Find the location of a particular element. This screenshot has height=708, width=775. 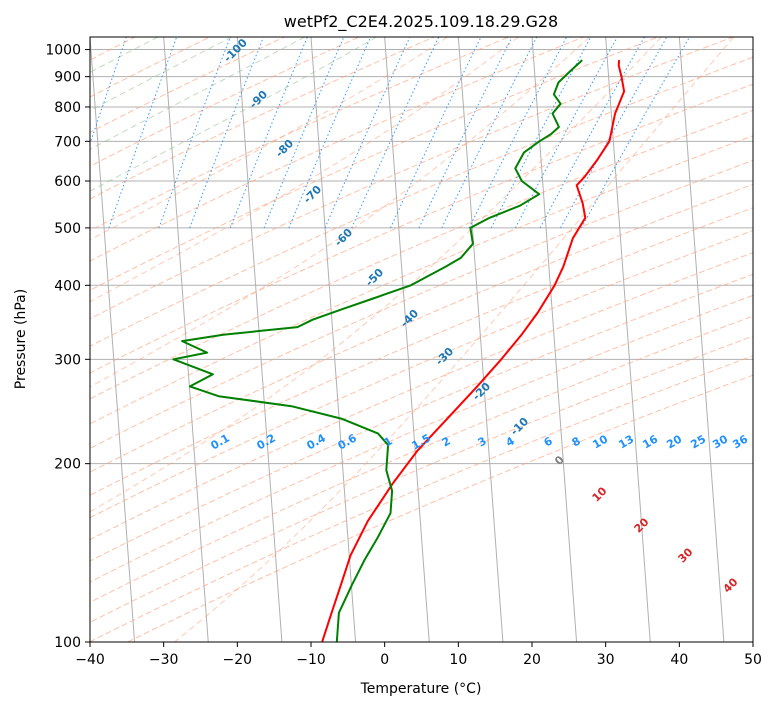

y-tick-label: 200 is located at coordinates (67, 465).